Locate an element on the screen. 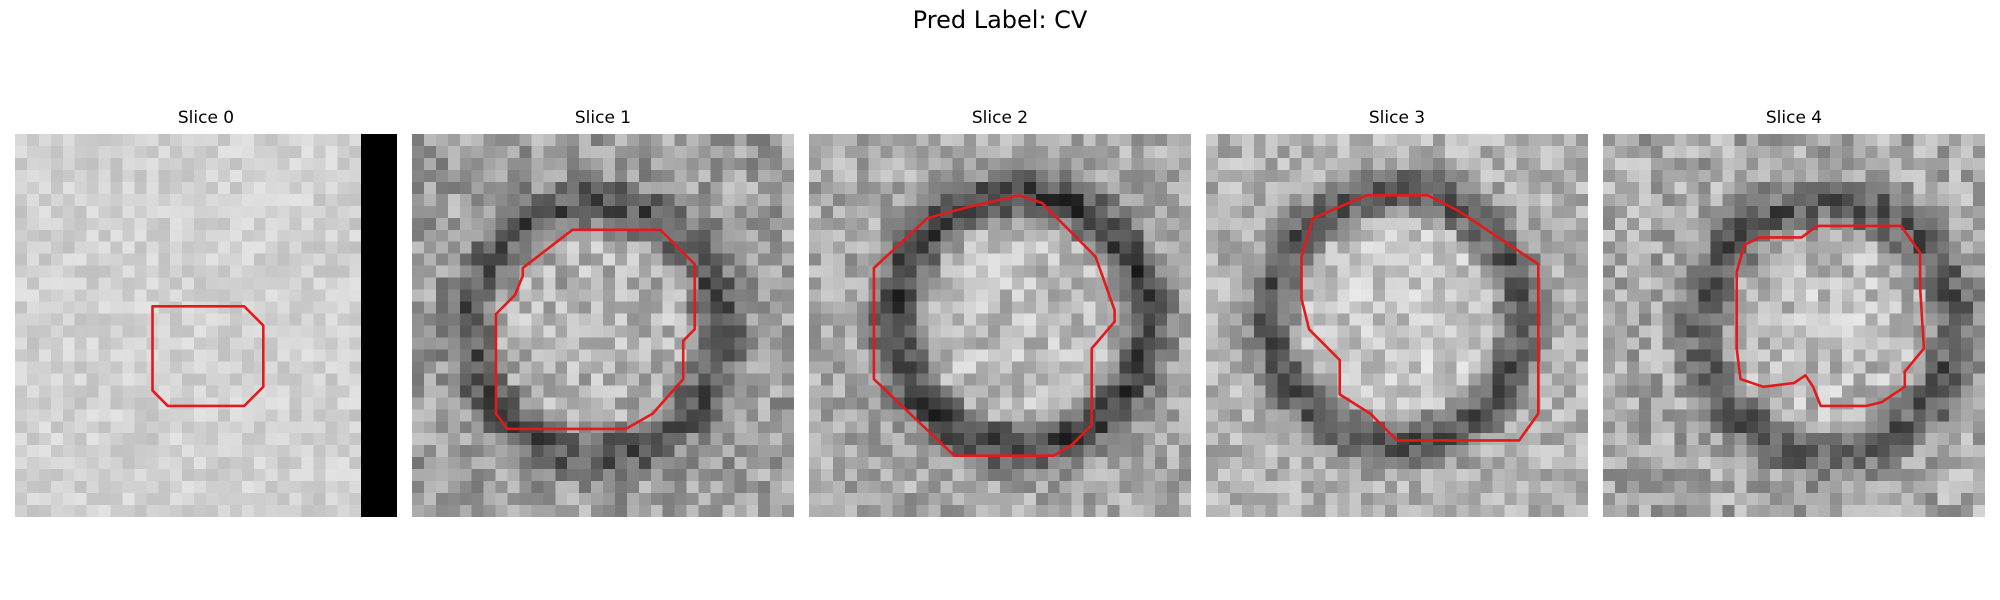  panel-title-slice-4: Slice 4 is located at coordinates (1794, 118).